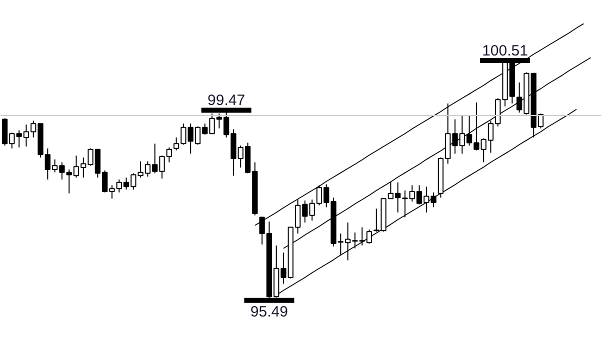  I want to click on annotation: 99.47, so click(227, 101).